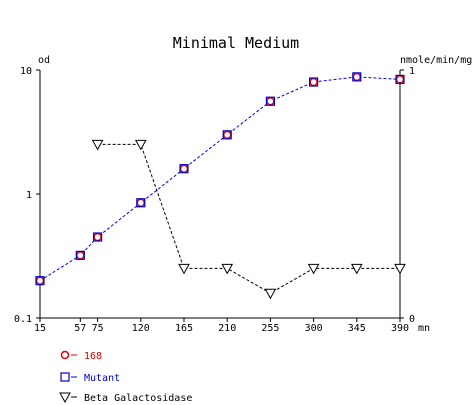  What do you see at coordinates (26, 71) in the screenshot?
I see `y-left-tick-label: 10` at bounding box center [26, 71].